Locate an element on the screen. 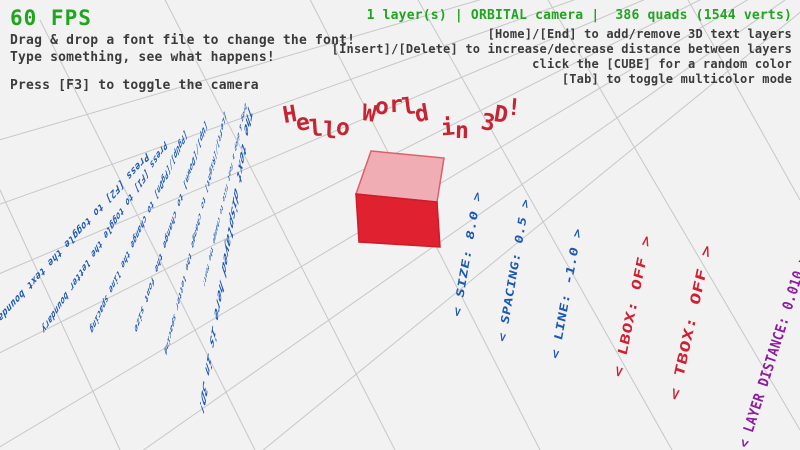  param-label-tbox: < TBOX: OFF > is located at coordinates (691, 322).